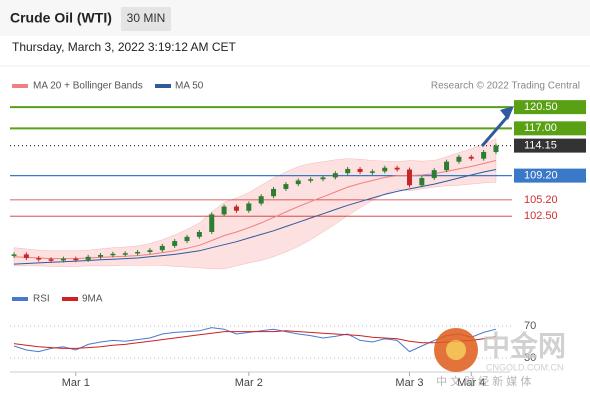 This screenshot has width=590, height=405. What do you see at coordinates (249, 383) in the screenshot?
I see `x-tick-label: Mar 2` at bounding box center [249, 383].